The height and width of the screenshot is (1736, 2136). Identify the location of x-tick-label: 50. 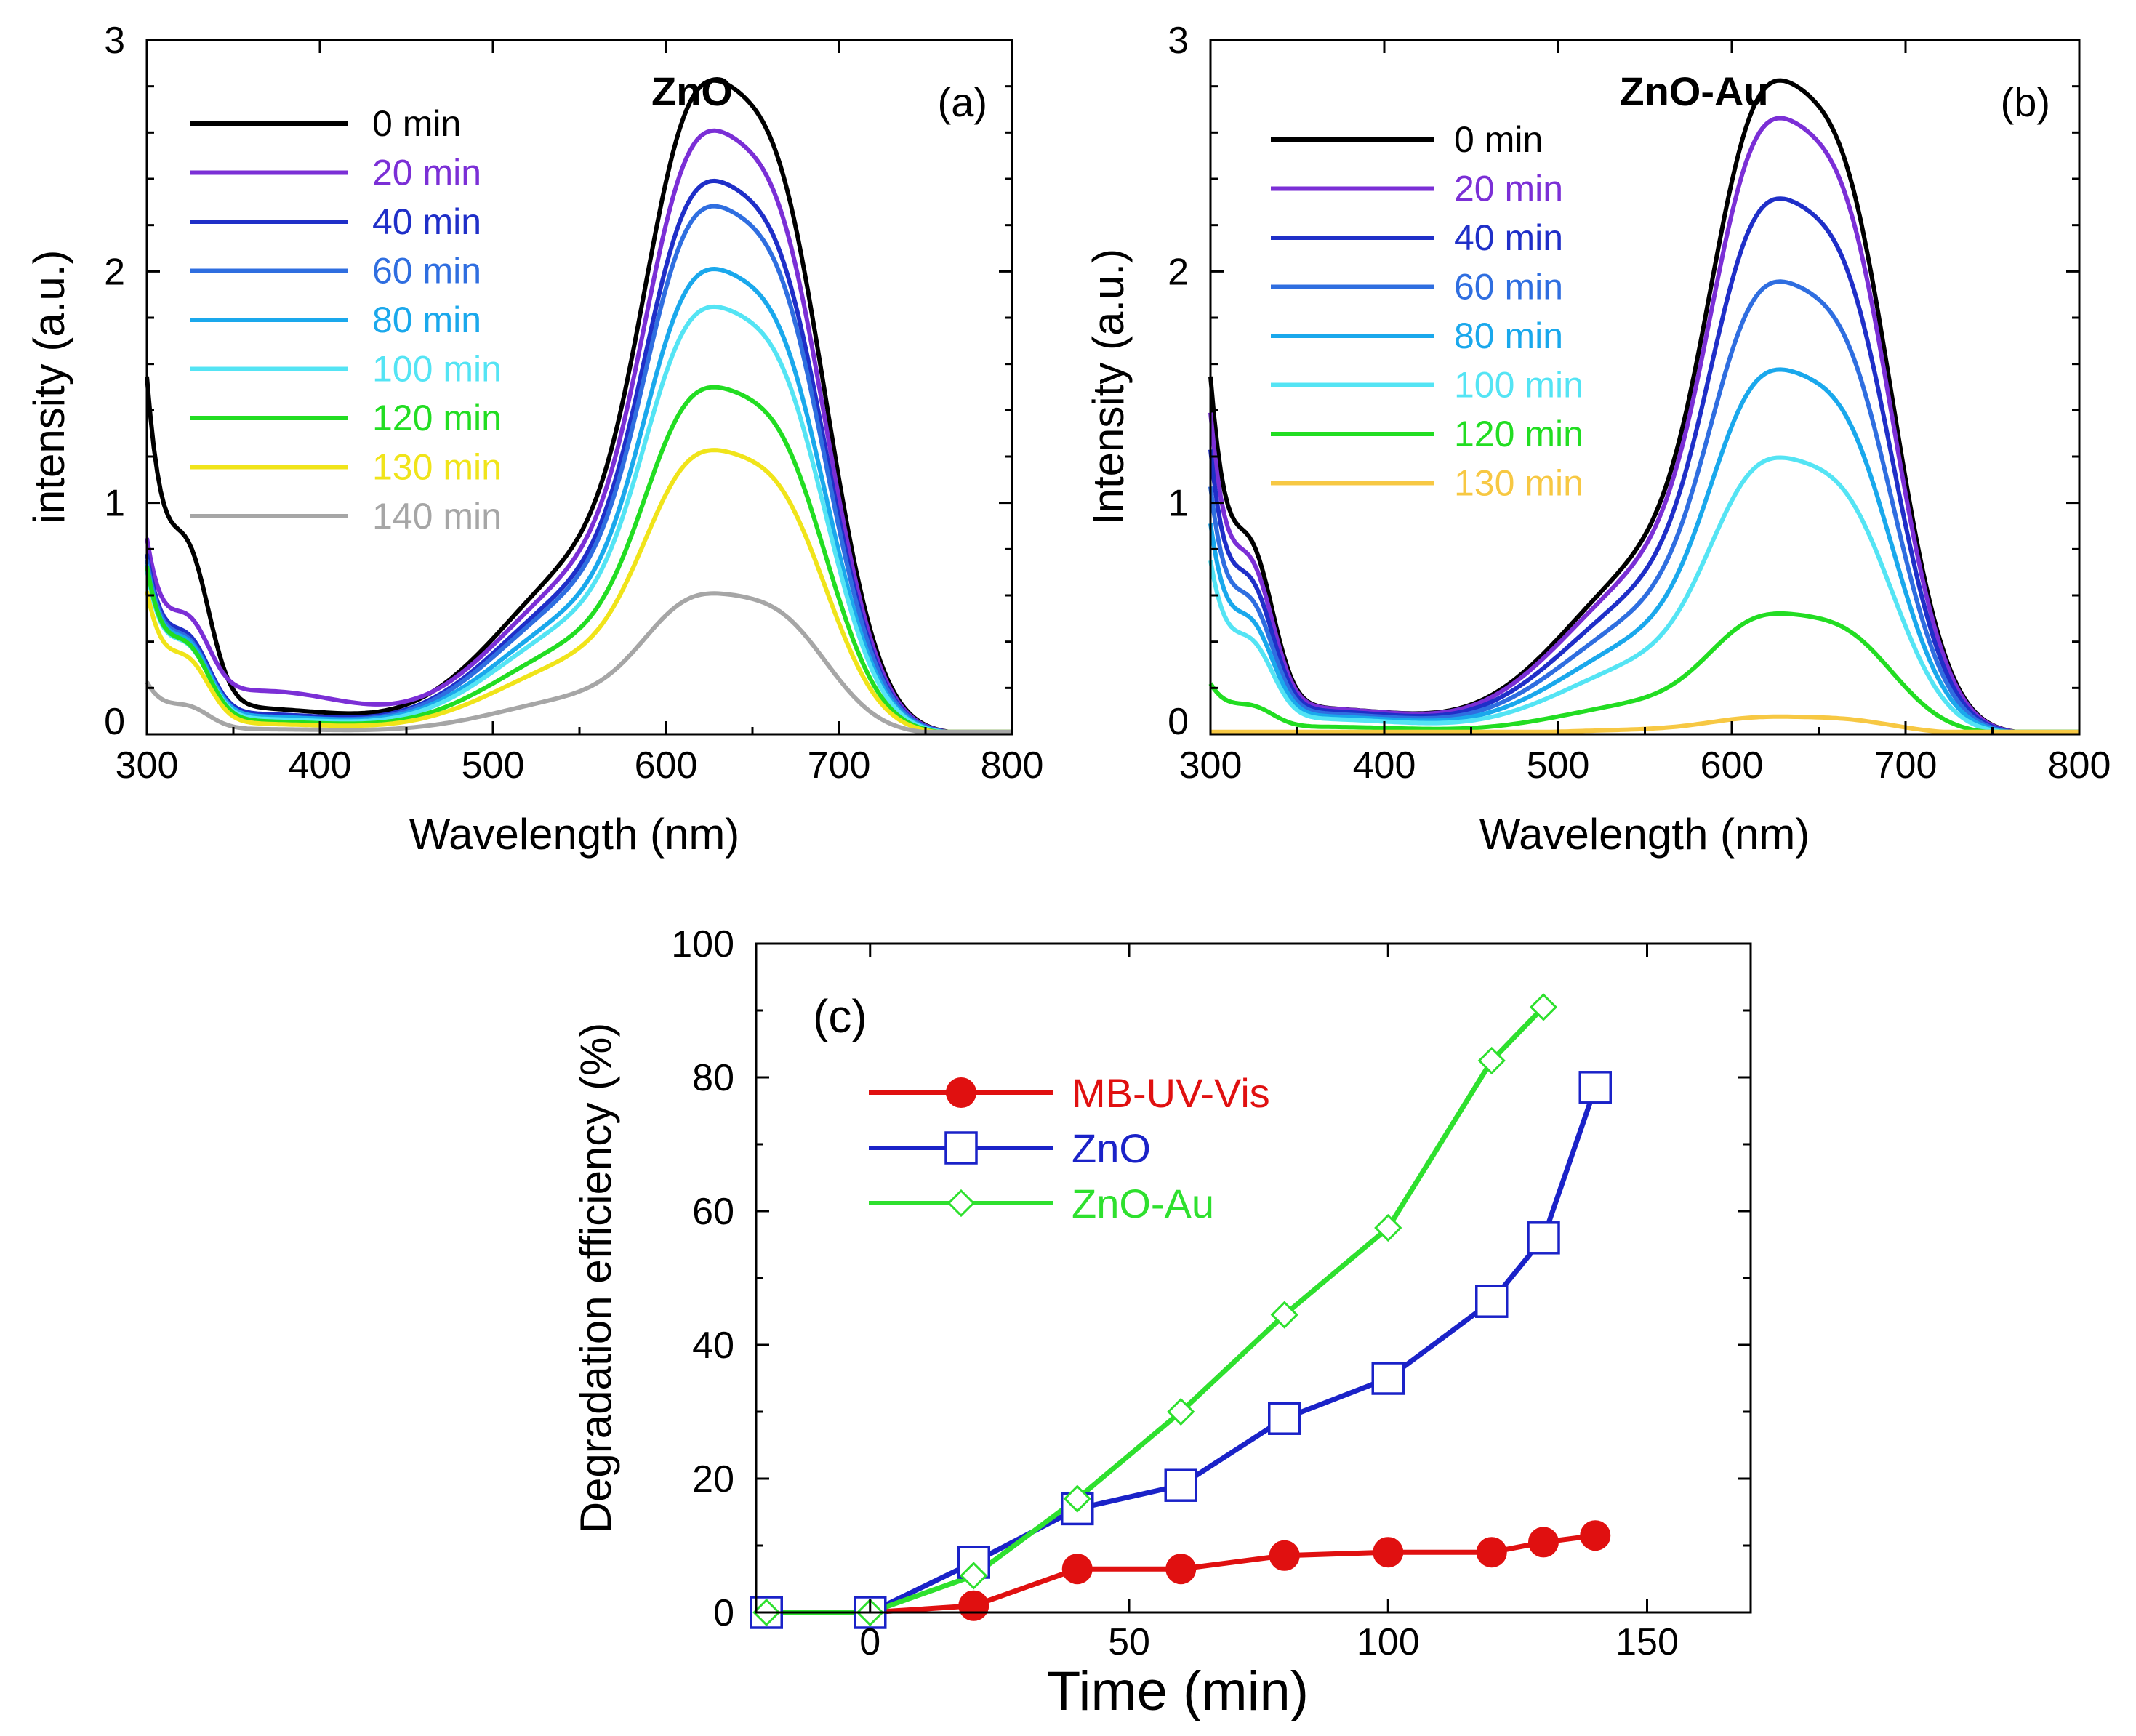
(1129, 1642).